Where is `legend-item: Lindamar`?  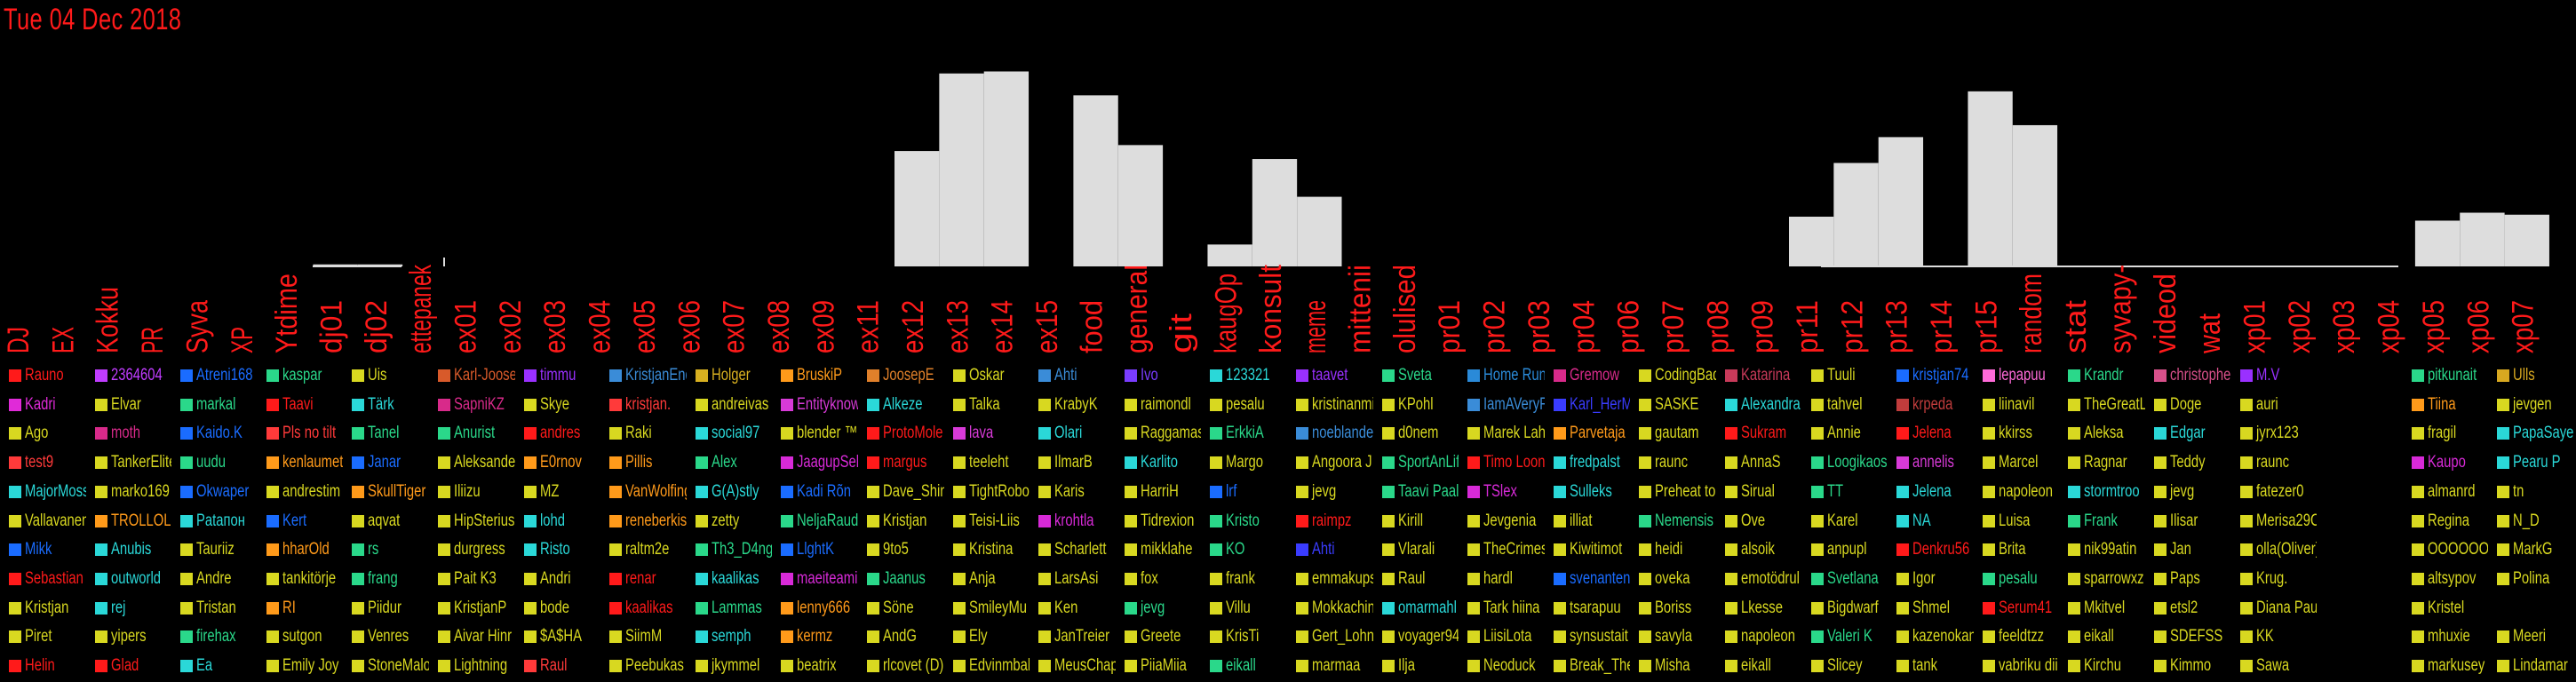
legend-item: Lindamar is located at coordinates (2531, 666).